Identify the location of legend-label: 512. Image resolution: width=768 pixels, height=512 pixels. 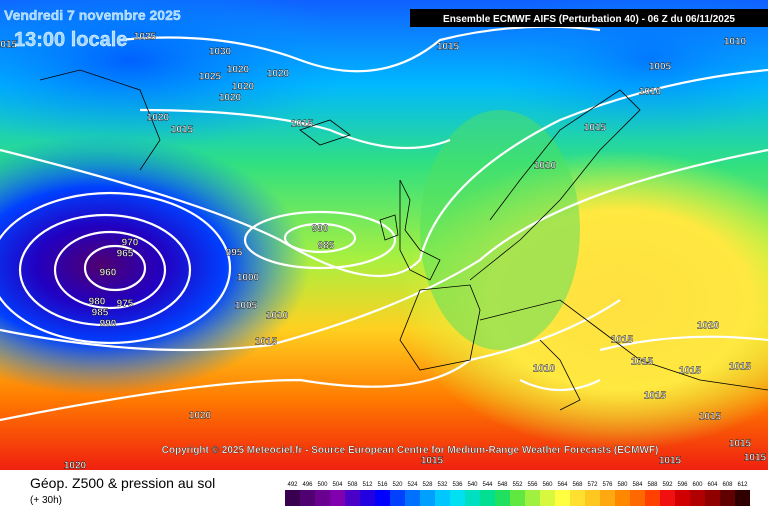
(367, 485).